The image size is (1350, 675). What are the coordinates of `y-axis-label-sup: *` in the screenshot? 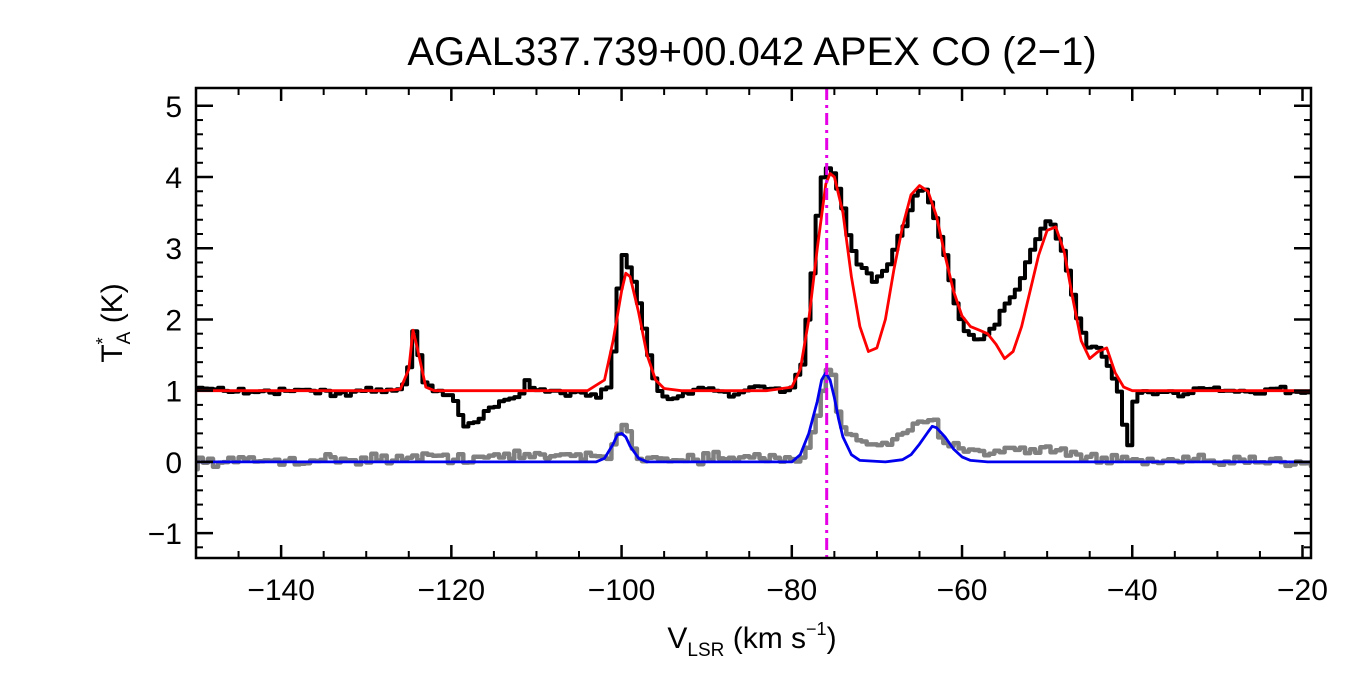 It's located at (103, 340).